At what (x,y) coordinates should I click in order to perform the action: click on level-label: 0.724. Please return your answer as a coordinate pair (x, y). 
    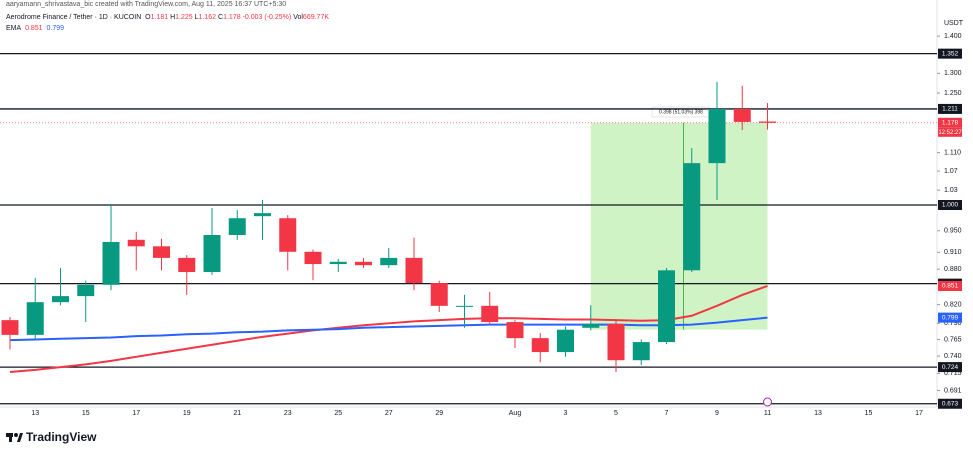
    Looking at the image, I should click on (950, 367).